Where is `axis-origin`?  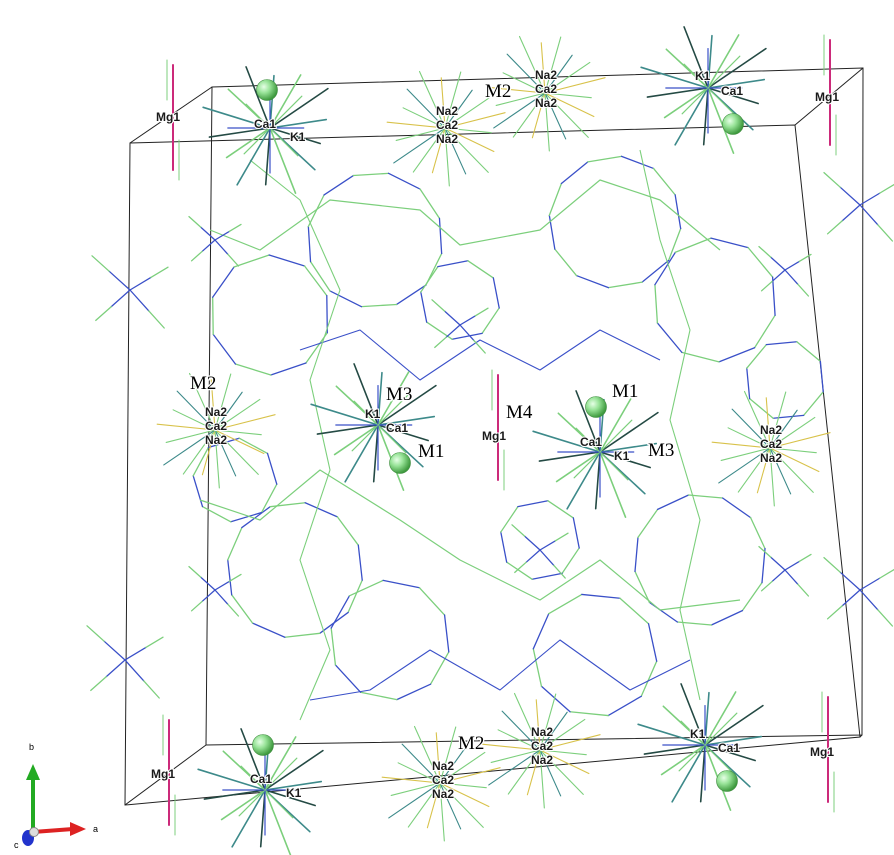
axis-origin is located at coordinates (34, 832).